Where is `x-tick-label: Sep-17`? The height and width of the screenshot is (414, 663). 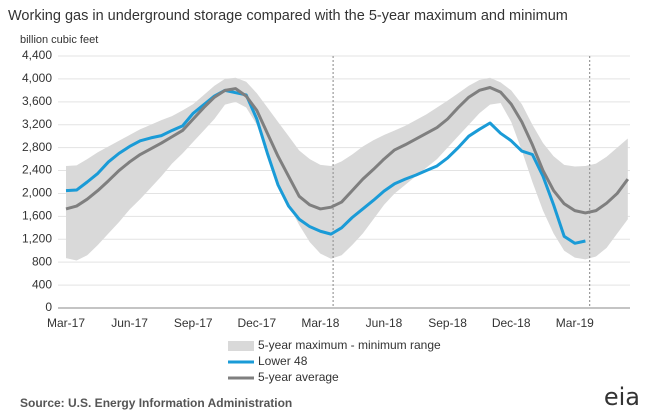
x-tick-label: Sep-17 is located at coordinates (193, 323).